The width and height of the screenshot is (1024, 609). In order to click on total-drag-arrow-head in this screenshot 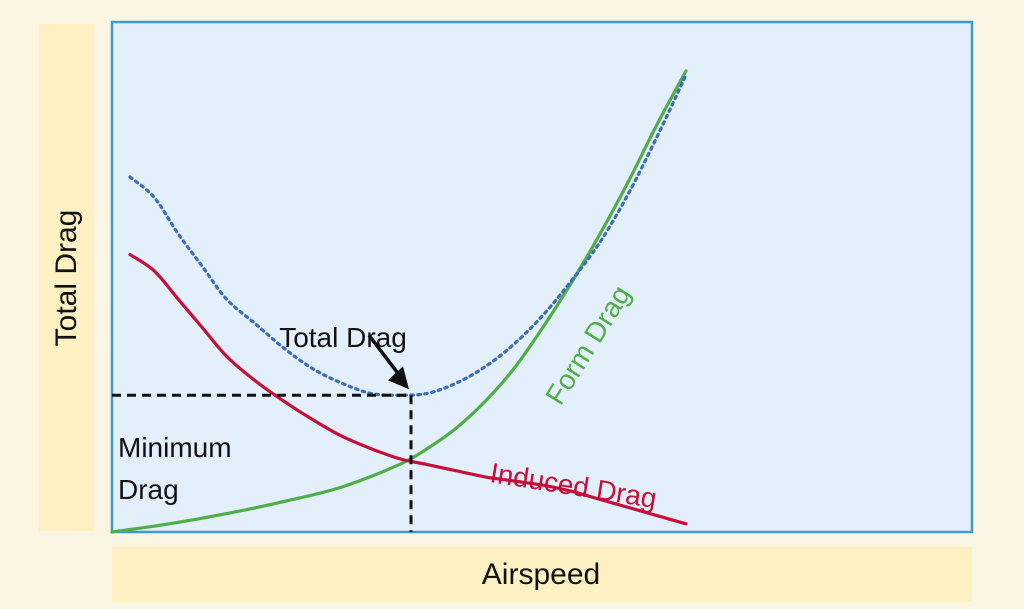, I will do `click(398, 378)`.